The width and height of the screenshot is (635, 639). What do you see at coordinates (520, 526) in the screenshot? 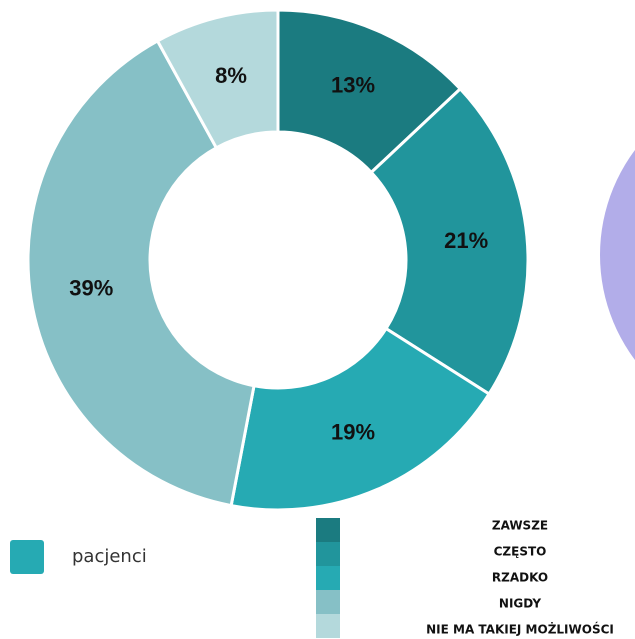
I see `legend-label: ZAWSZE` at bounding box center [520, 526].